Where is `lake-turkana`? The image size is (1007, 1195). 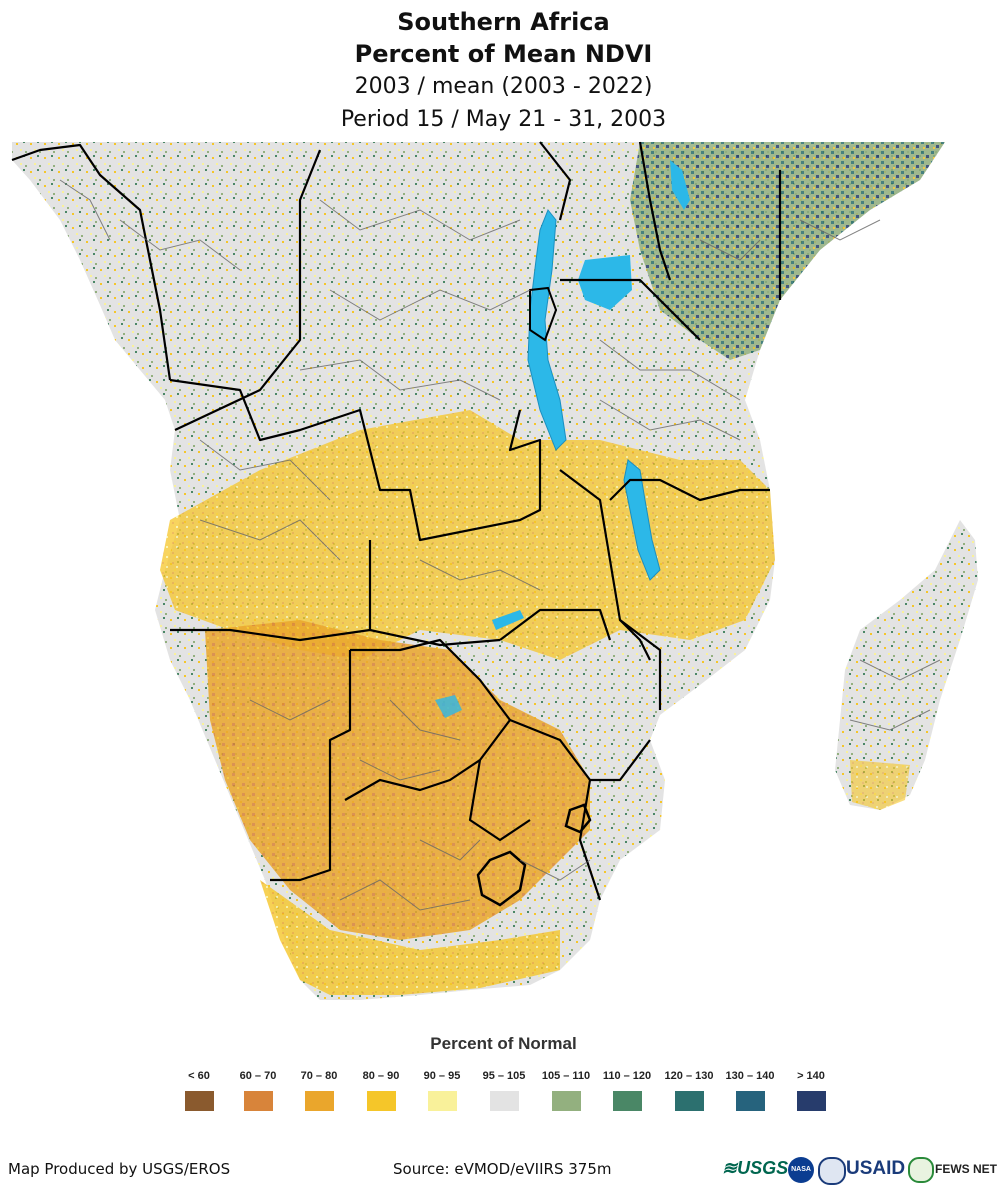 lake-turkana is located at coordinates (680, 185).